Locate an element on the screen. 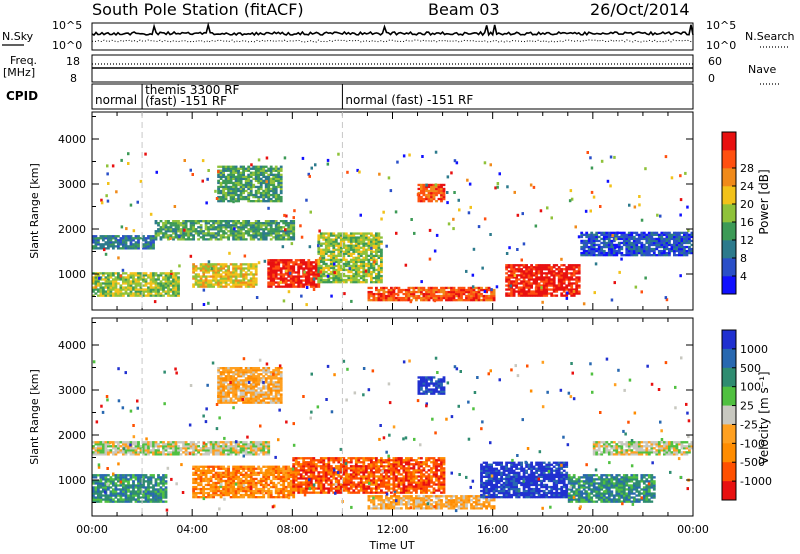  nsearch-trace is located at coordinates (393, 41).